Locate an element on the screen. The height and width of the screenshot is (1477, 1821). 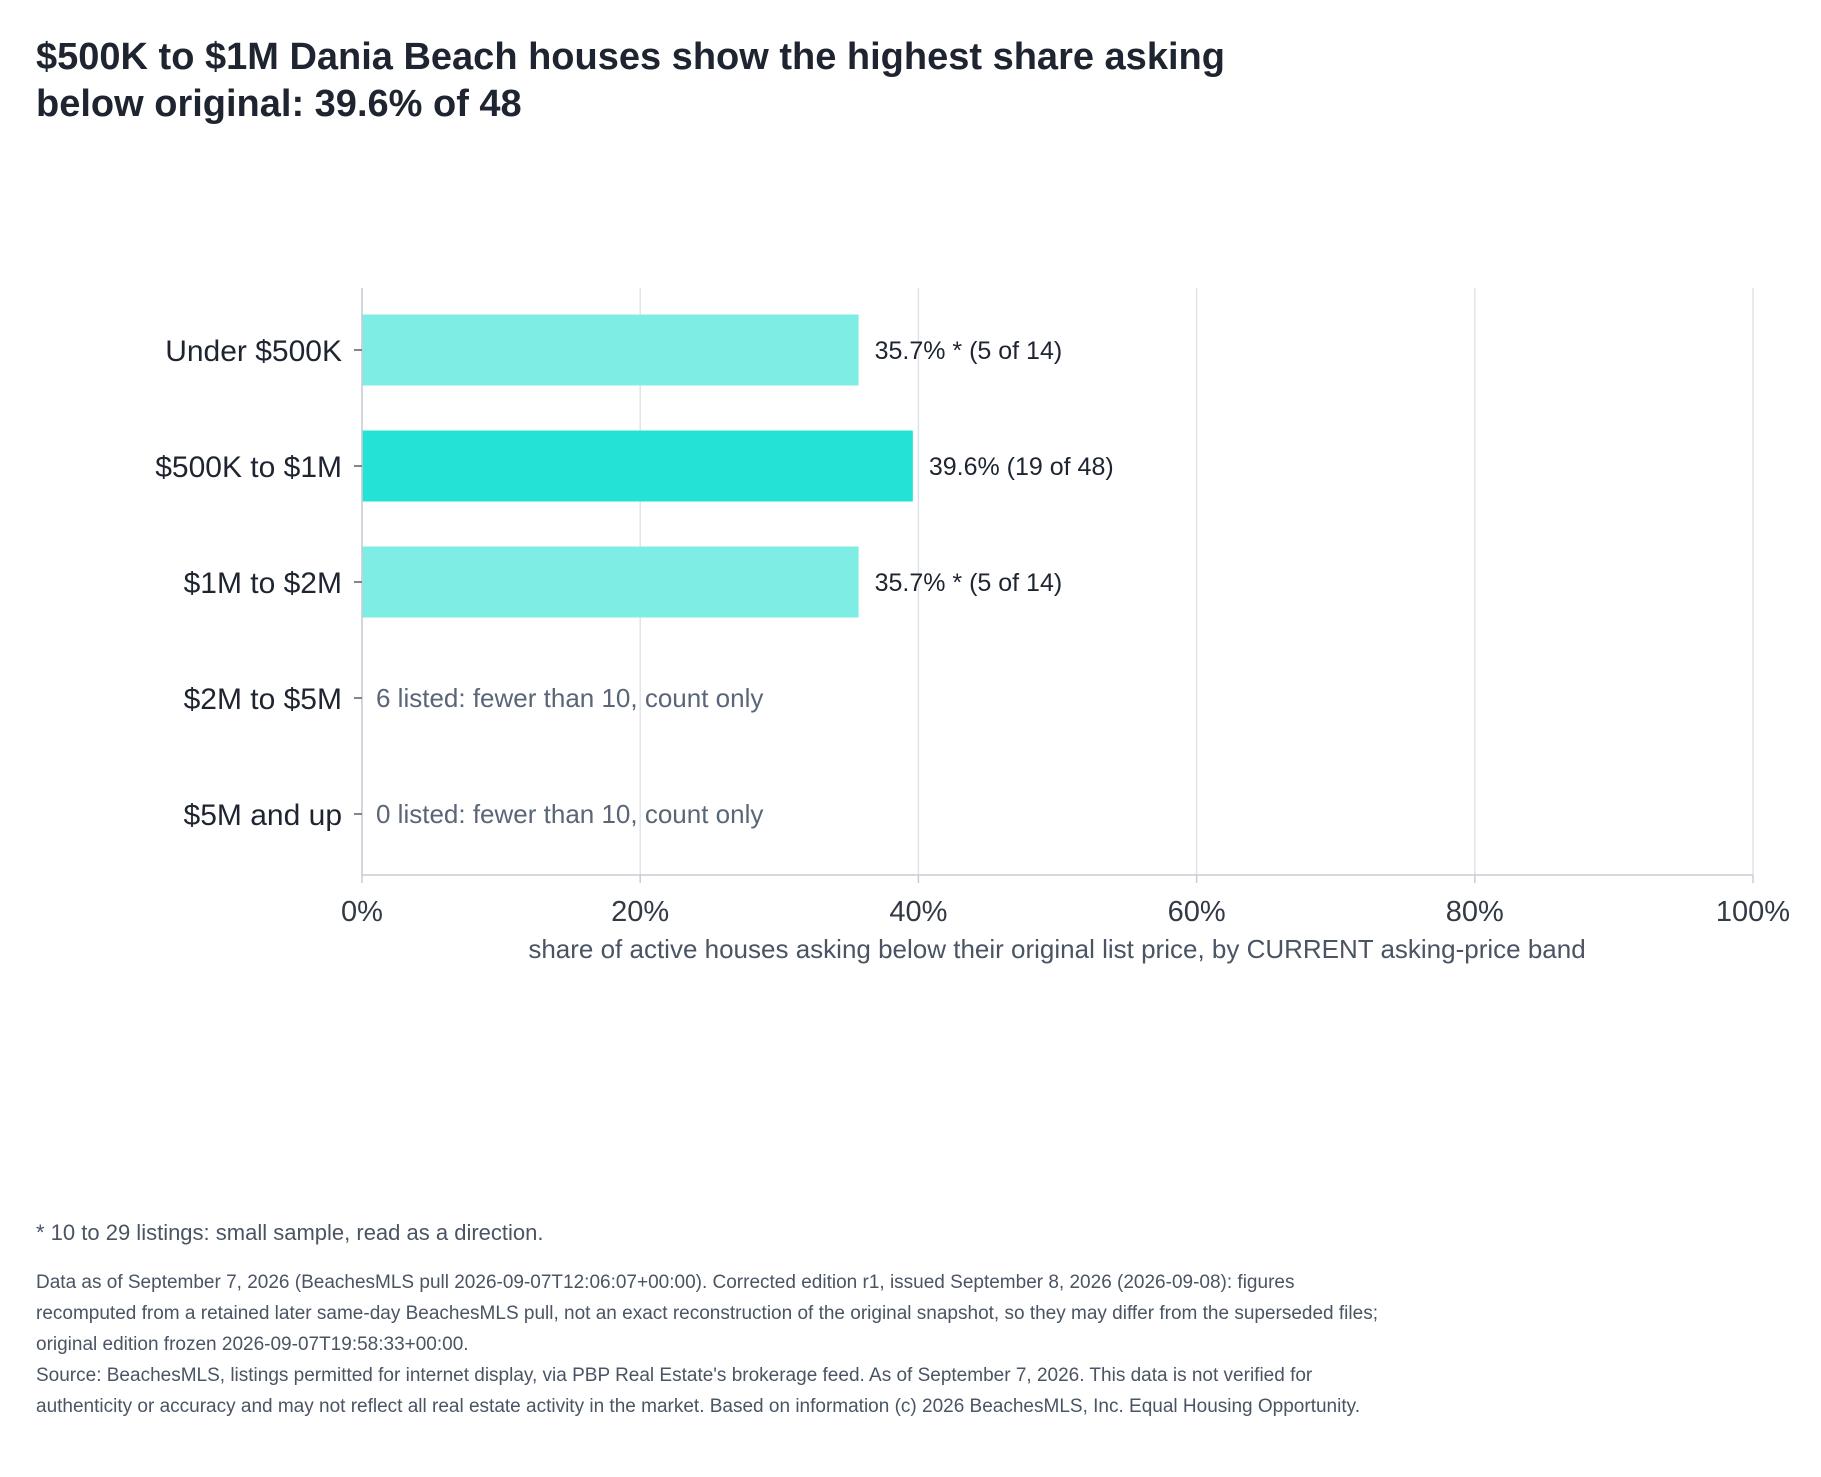
x-tick-label: 40% is located at coordinates (918, 912).